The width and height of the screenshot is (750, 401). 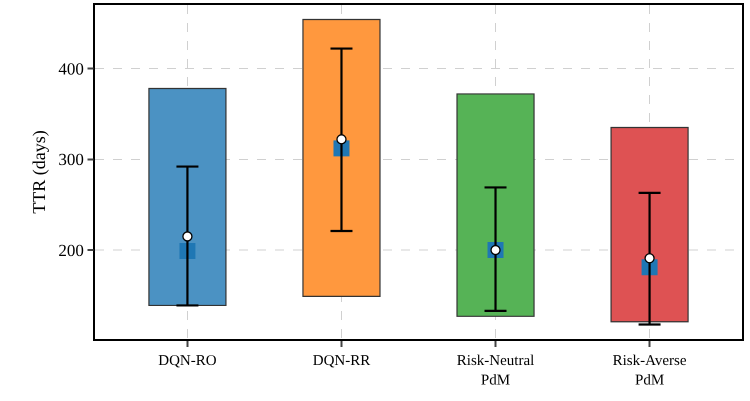 I want to click on y-tick-label: 200, so click(x=71, y=250).